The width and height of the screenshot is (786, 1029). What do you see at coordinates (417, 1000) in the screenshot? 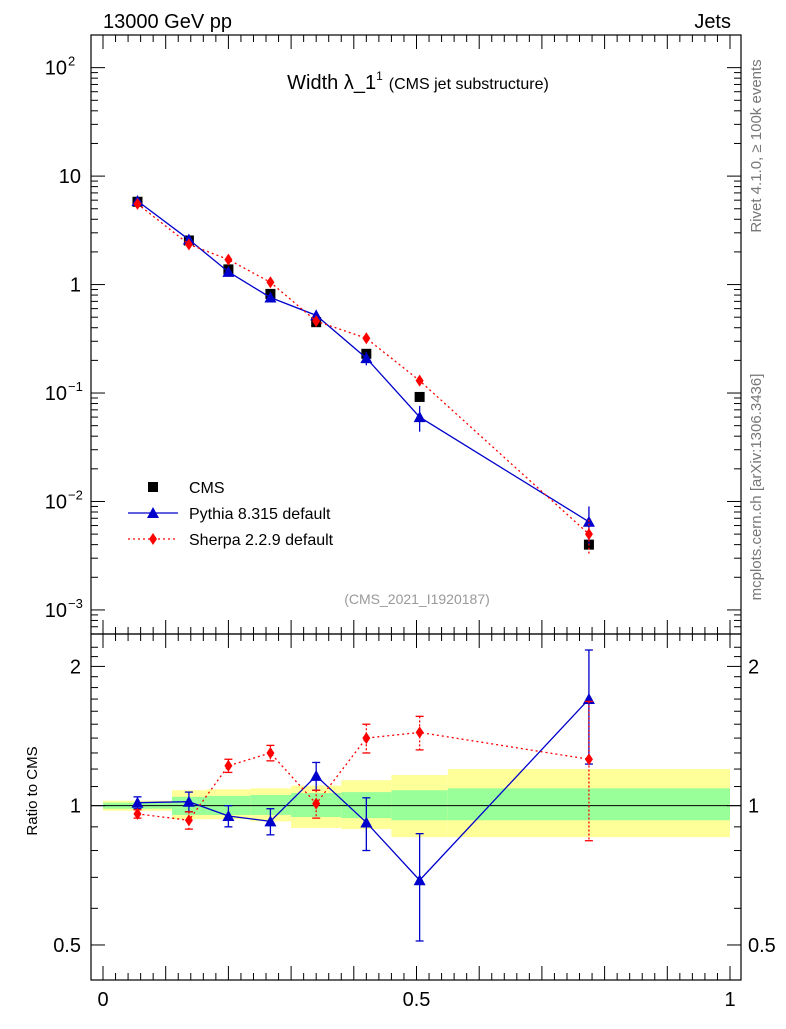
I see `x-tick-label: 0.5` at bounding box center [417, 1000].